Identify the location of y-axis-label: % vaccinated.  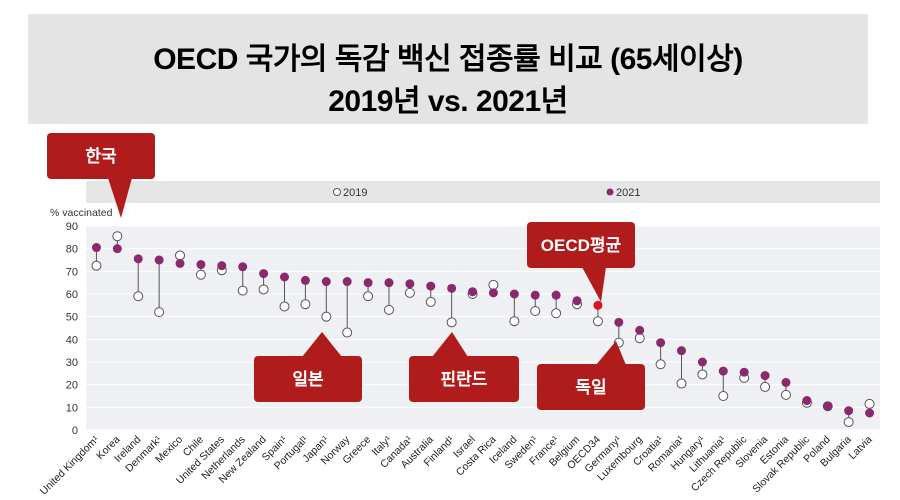
(81, 213).